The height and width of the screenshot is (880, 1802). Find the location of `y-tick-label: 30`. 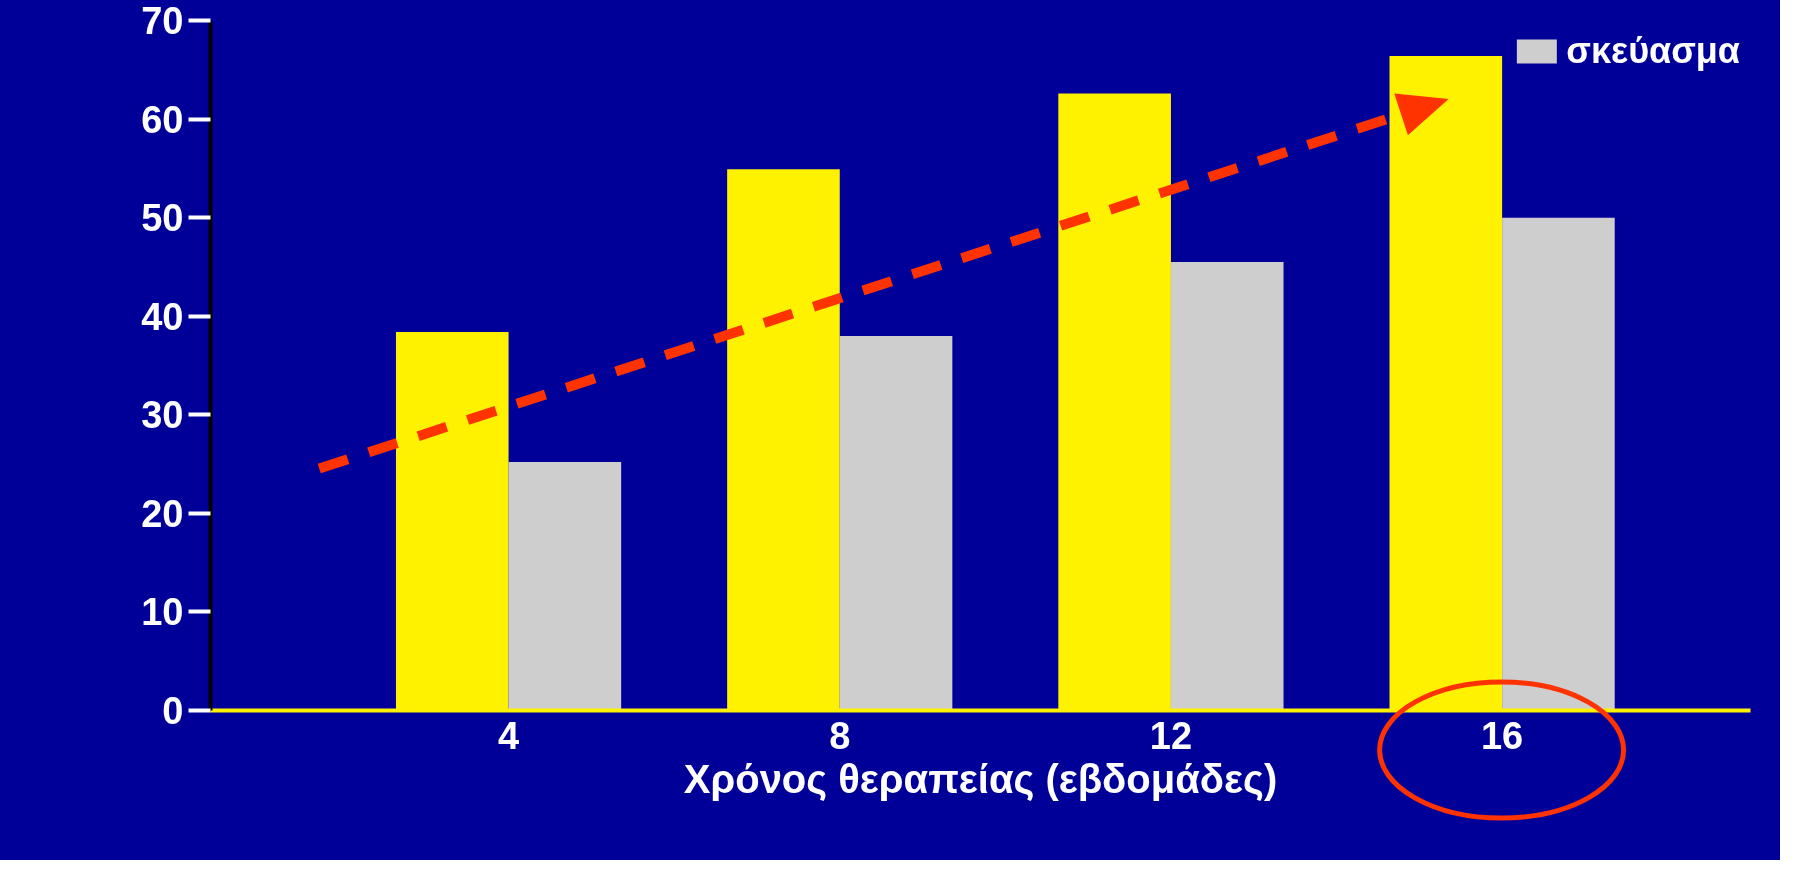

y-tick-label: 30 is located at coordinates (162, 415).